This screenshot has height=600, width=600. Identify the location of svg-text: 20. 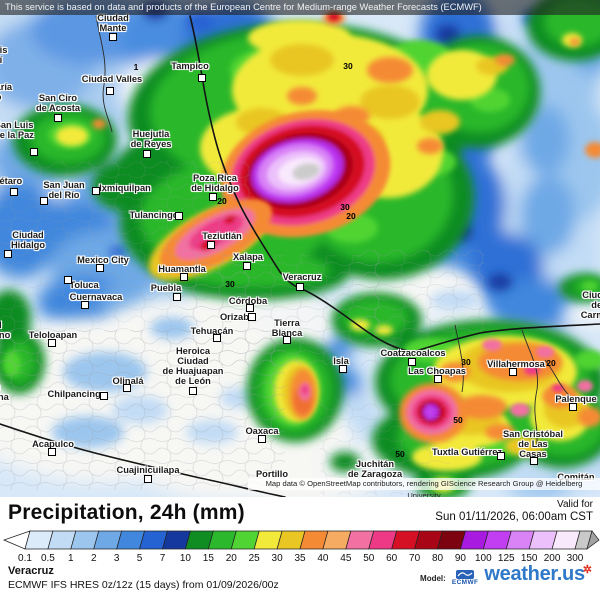
(232, 558).